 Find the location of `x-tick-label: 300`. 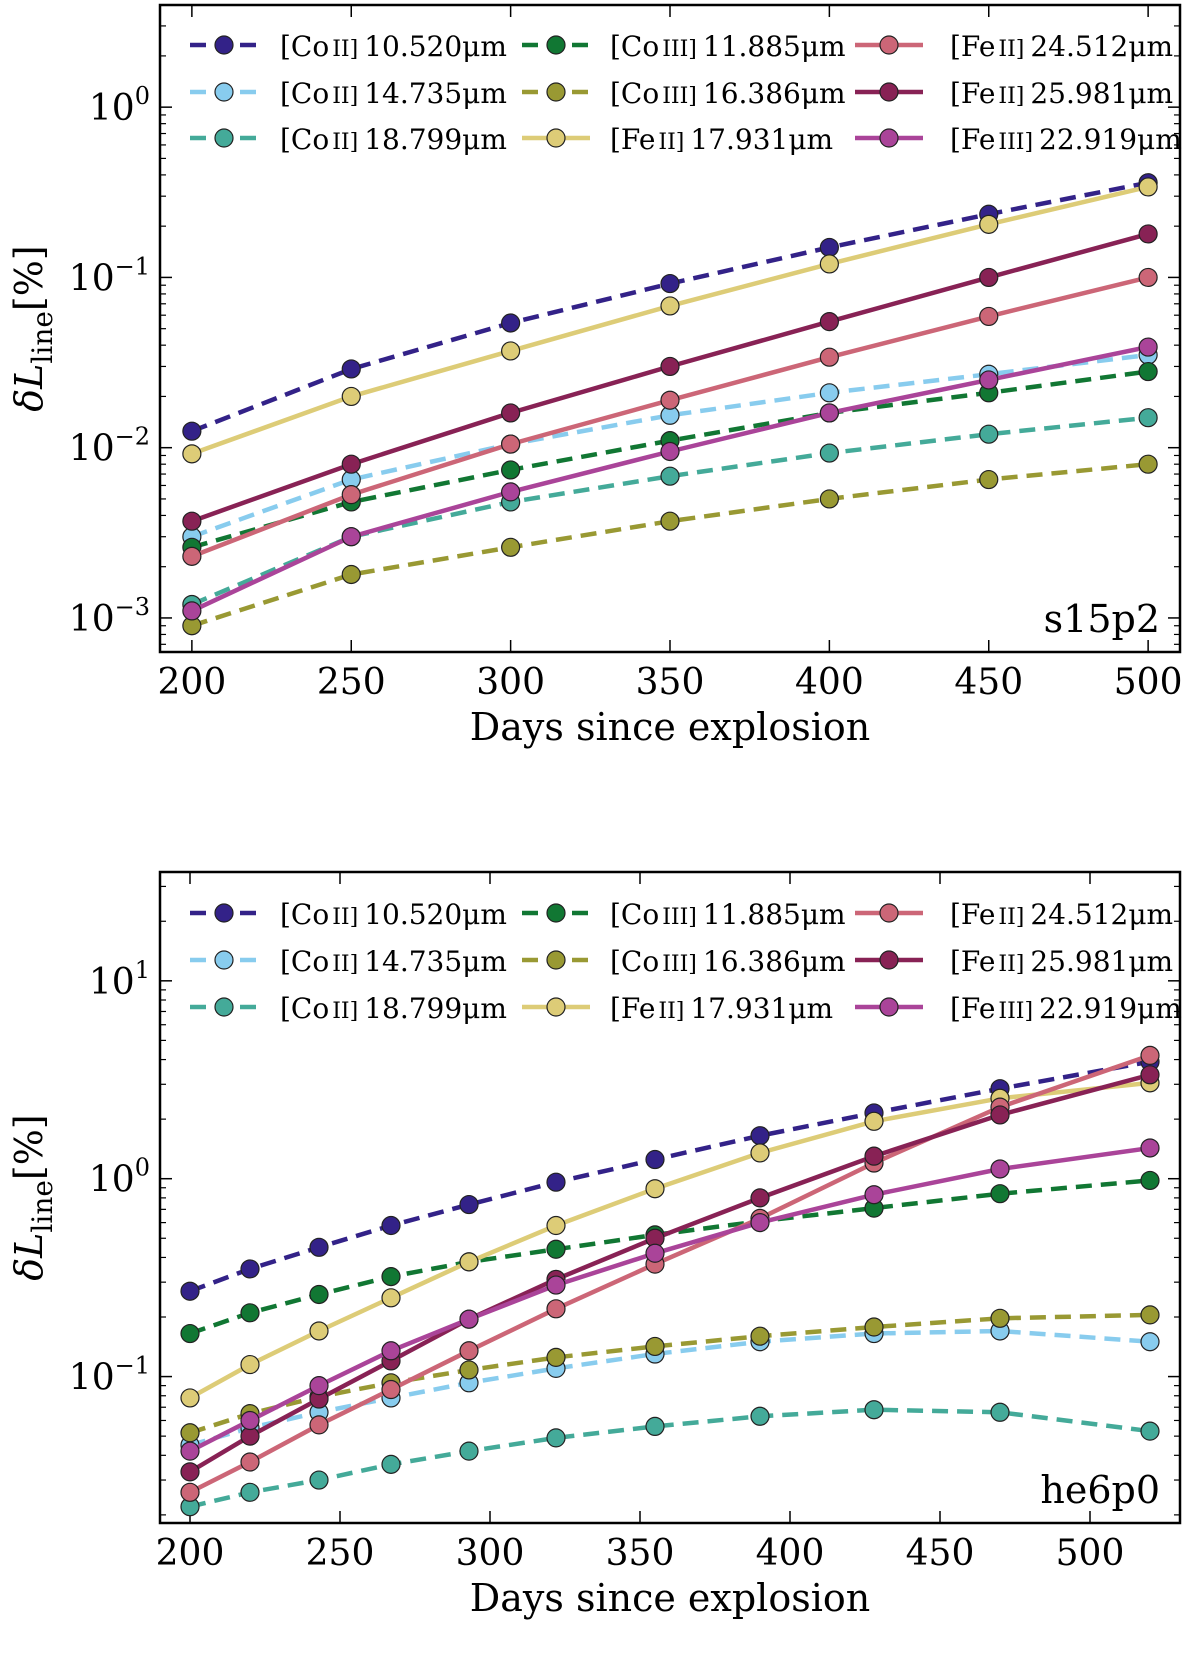

x-tick-label: 300 is located at coordinates (490, 1553).